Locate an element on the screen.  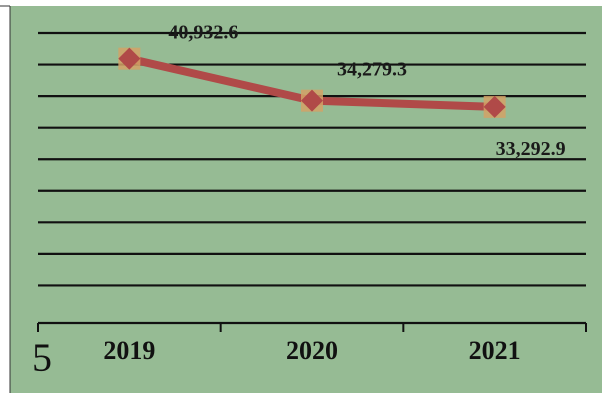
data-label: 40,932.6 is located at coordinates (203, 33).